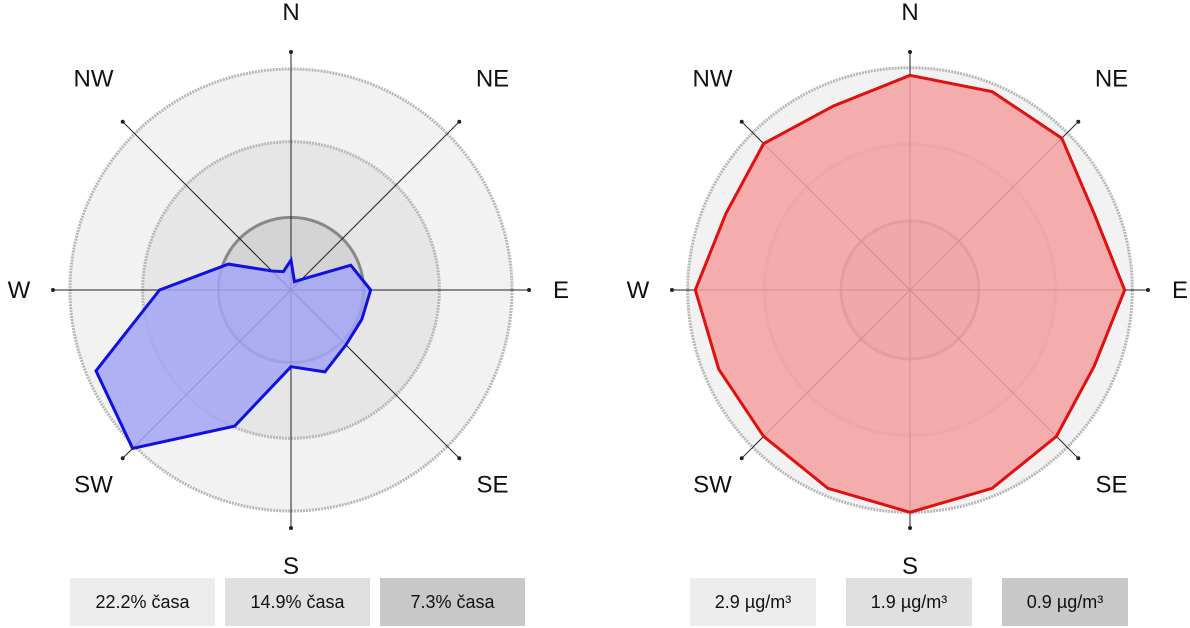 This screenshot has width=1190, height=628. Describe the element at coordinates (1065, 602) in the screenshot. I see `legend-item-3: 0.9 µg/m³` at that location.